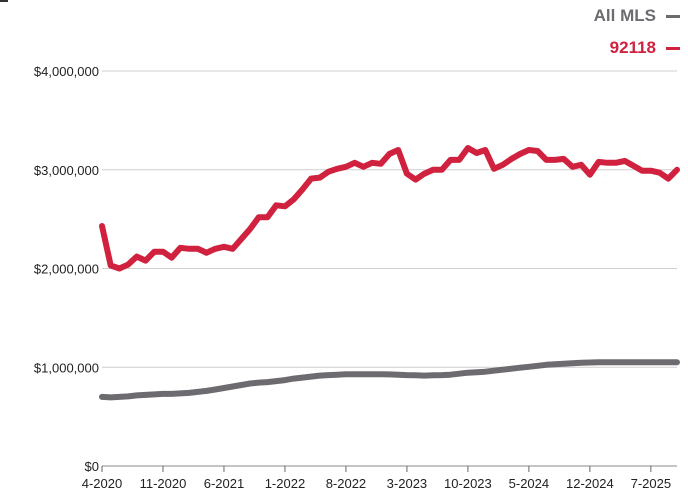 The width and height of the screenshot is (688, 494). I want to click on x-tick-label: 11-2020, so click(163, 483).